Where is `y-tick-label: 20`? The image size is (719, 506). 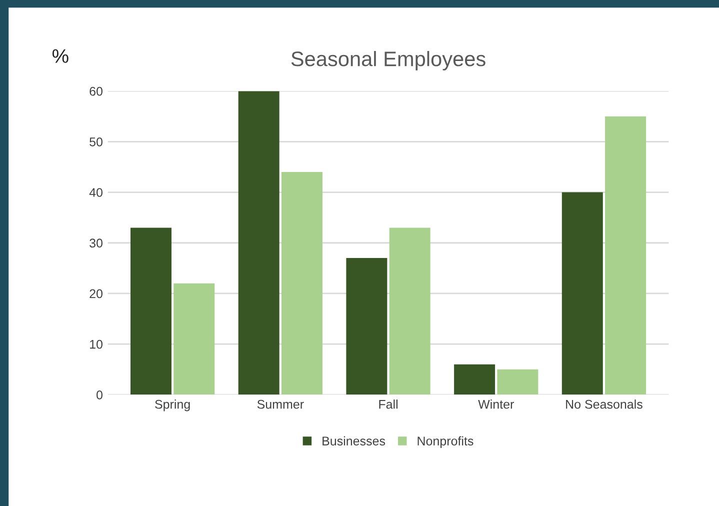 y-tick-label: 20 is located at coordinates (96, 293).